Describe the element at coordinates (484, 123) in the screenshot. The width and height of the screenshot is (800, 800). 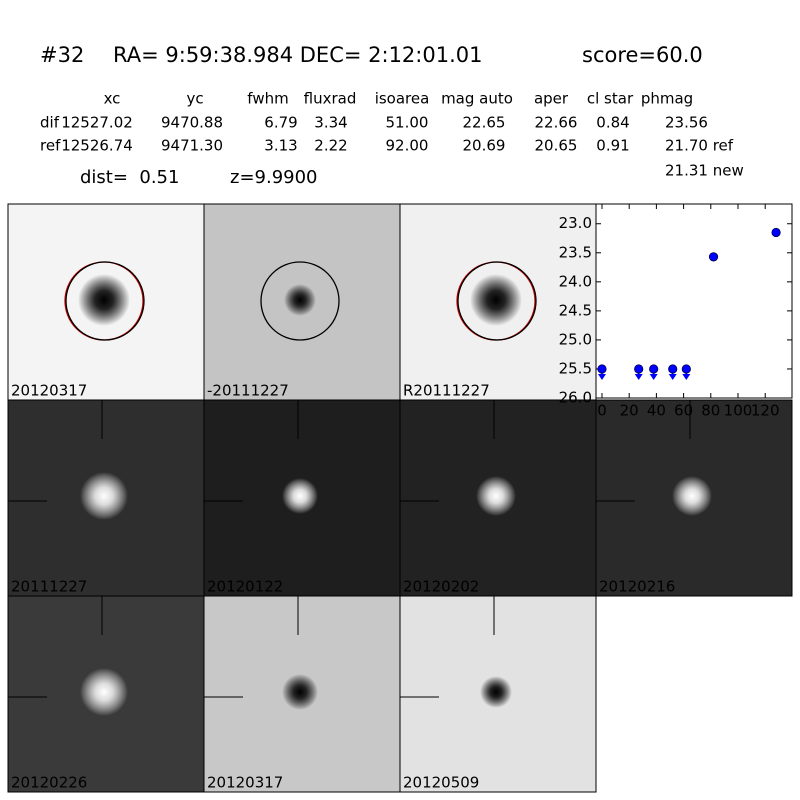
I see `table-cell: 22.65` at that location.